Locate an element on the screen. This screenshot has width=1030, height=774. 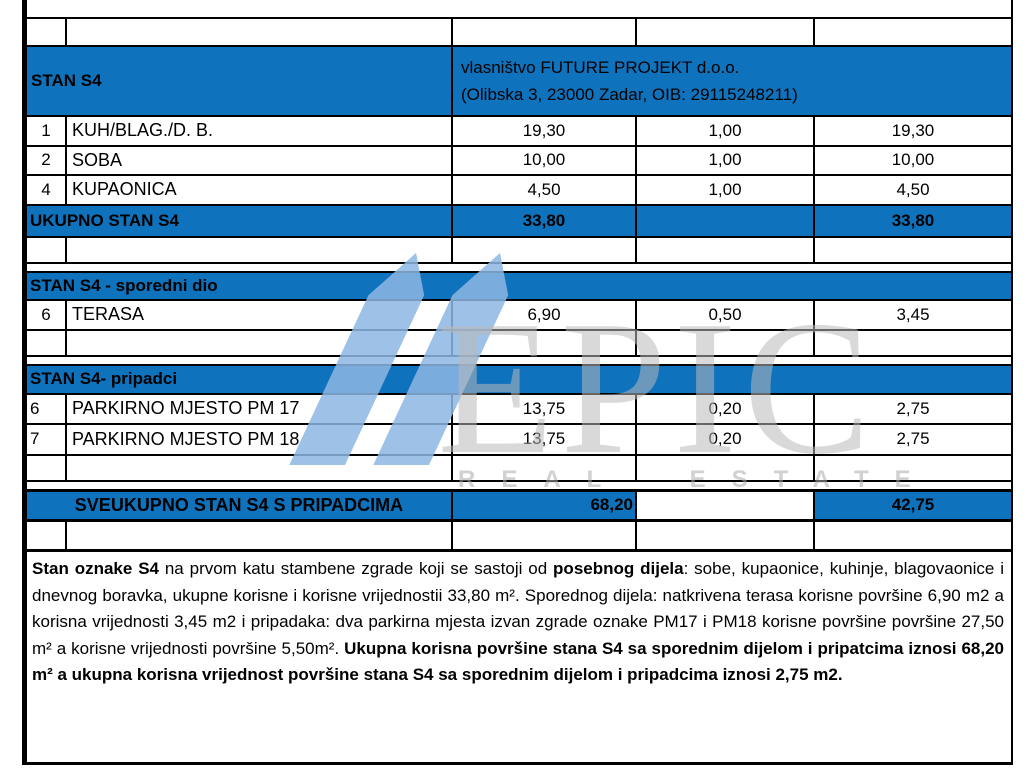
result-value: 4,50 is located at coordinates (912, 190).